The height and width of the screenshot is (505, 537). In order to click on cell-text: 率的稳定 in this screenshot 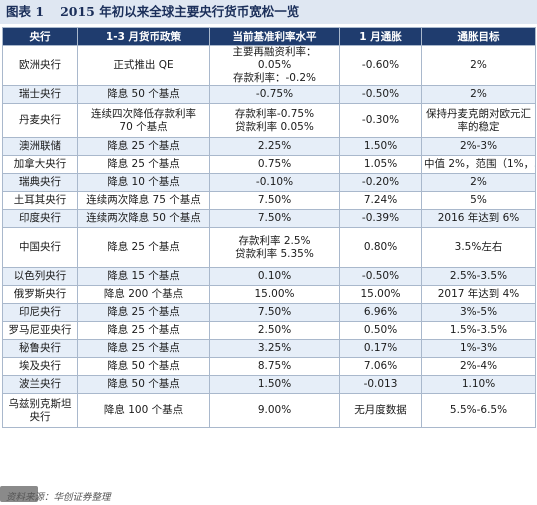, I will do `click(478, 126)`.